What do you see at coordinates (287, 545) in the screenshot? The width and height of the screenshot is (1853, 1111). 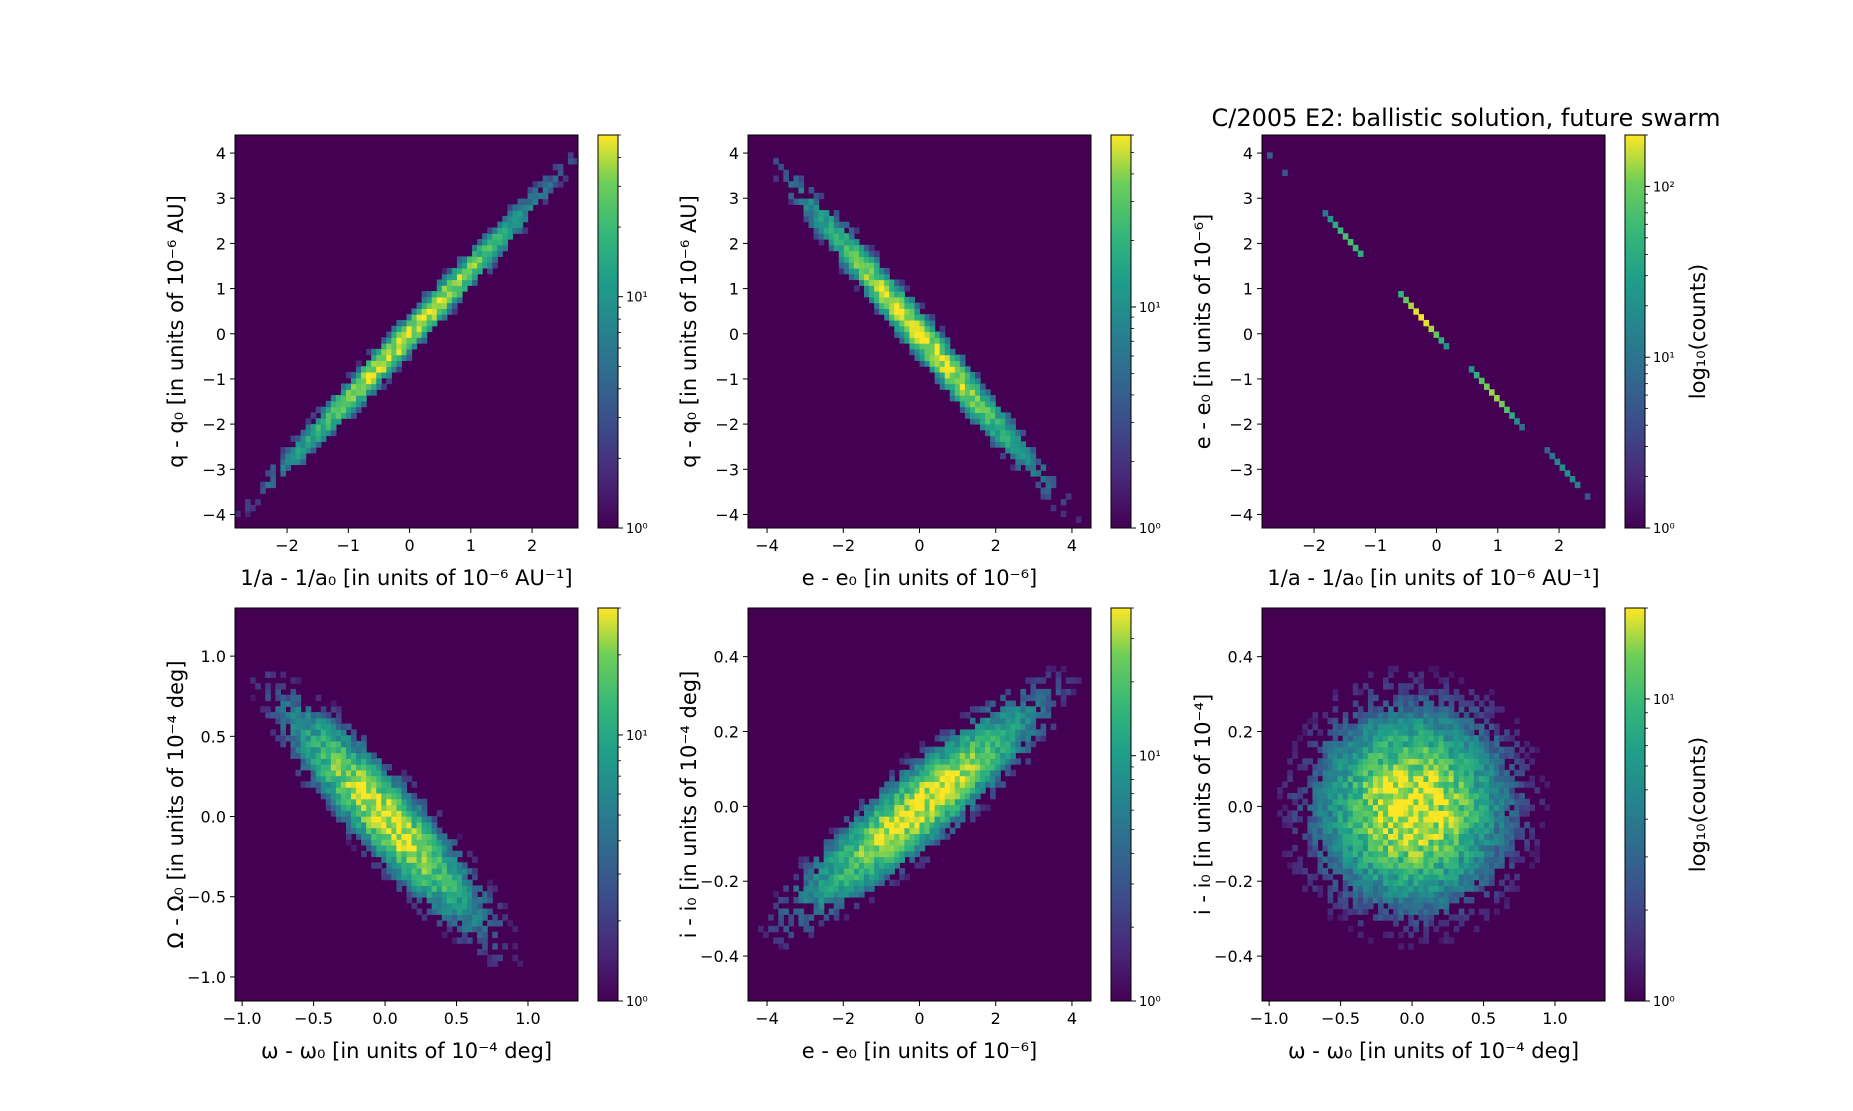 I see `x-tick-label: −2` at bounding box center [287, 545].